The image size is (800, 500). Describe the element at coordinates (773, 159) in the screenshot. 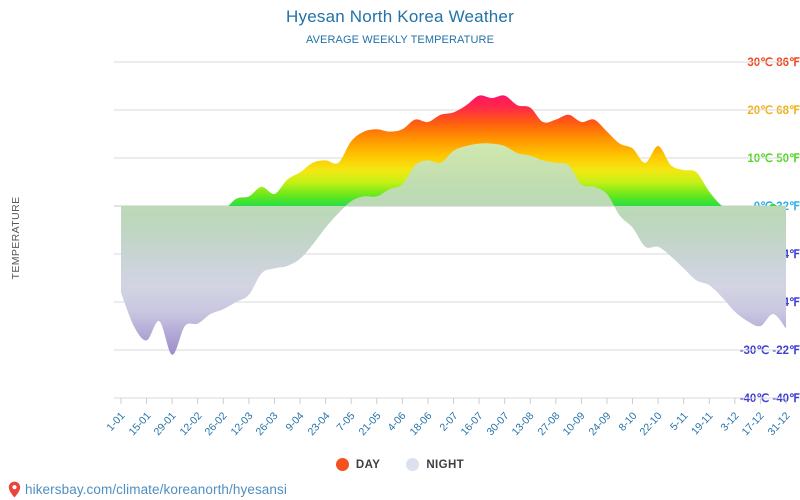

I see `y-axis-tick-label: 10℃ 50℉` at that location.